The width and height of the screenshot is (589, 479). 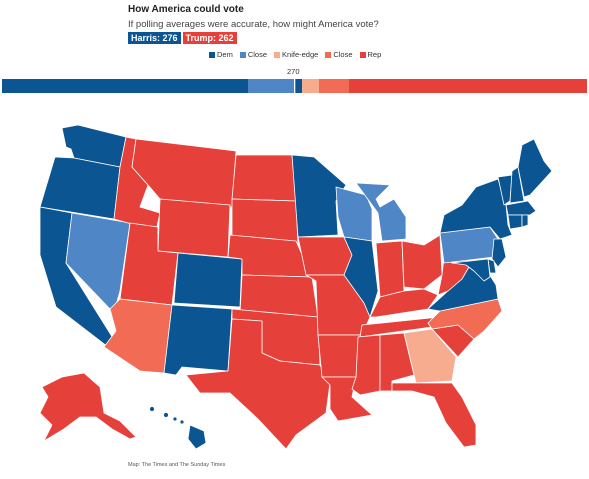 I want to click on state-MA, so click(x=521, y=208).